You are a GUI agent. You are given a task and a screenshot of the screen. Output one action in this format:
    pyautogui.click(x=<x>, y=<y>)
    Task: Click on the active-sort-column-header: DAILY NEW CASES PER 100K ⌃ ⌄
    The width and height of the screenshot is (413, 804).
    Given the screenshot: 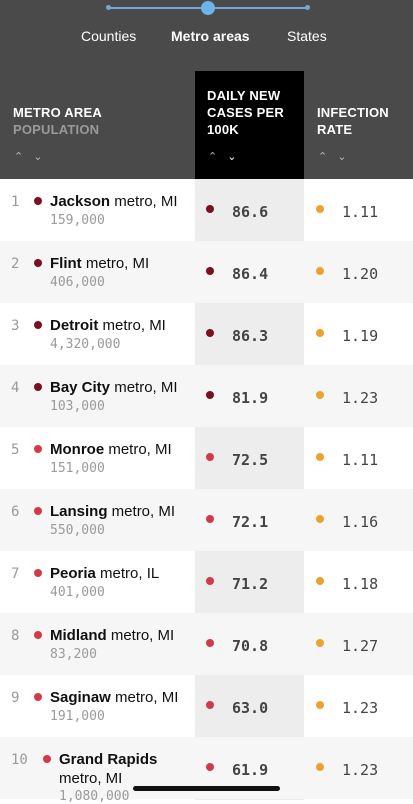 What is the action you would take?
    pyautogui.click(x=249, y=125)
    